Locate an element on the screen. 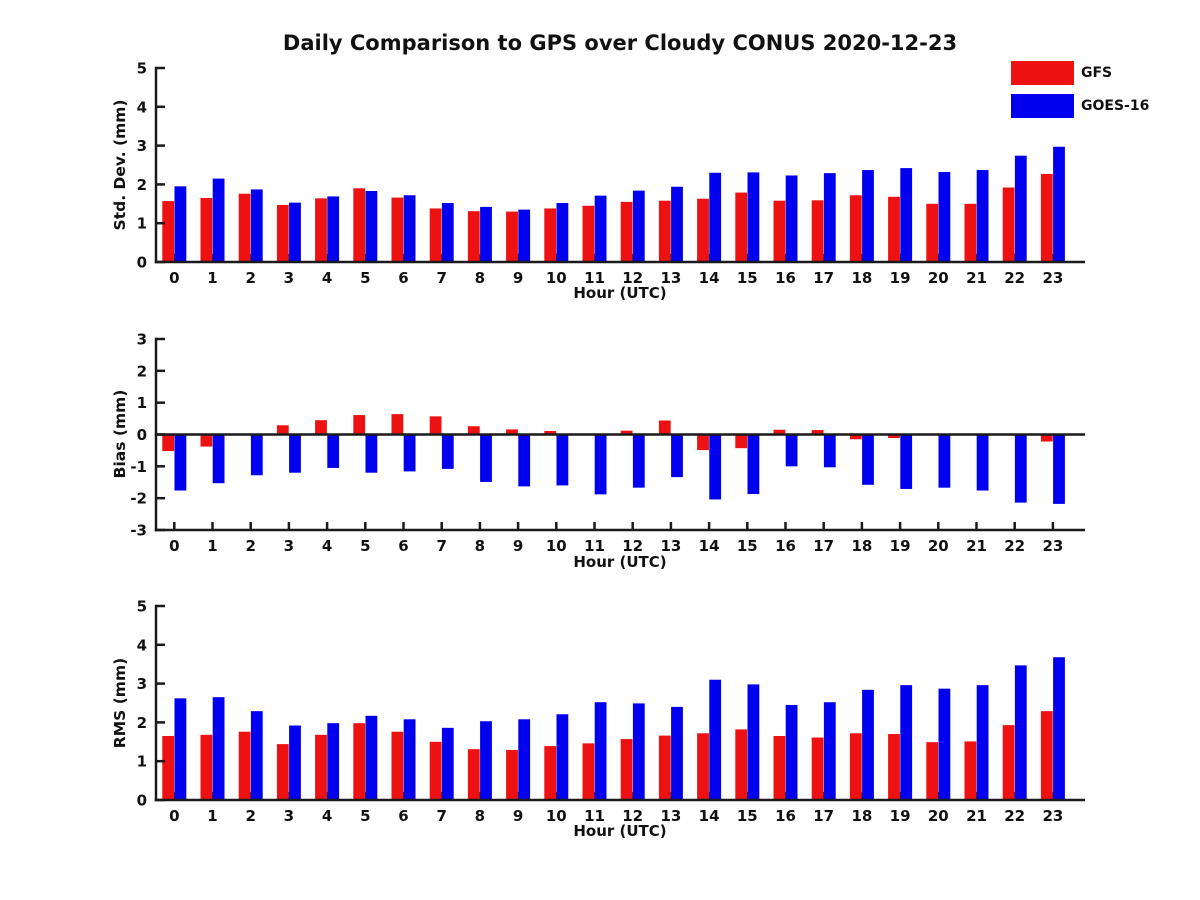  stddev-bar-goes-16-h12 is located at coordinates (638, 226).